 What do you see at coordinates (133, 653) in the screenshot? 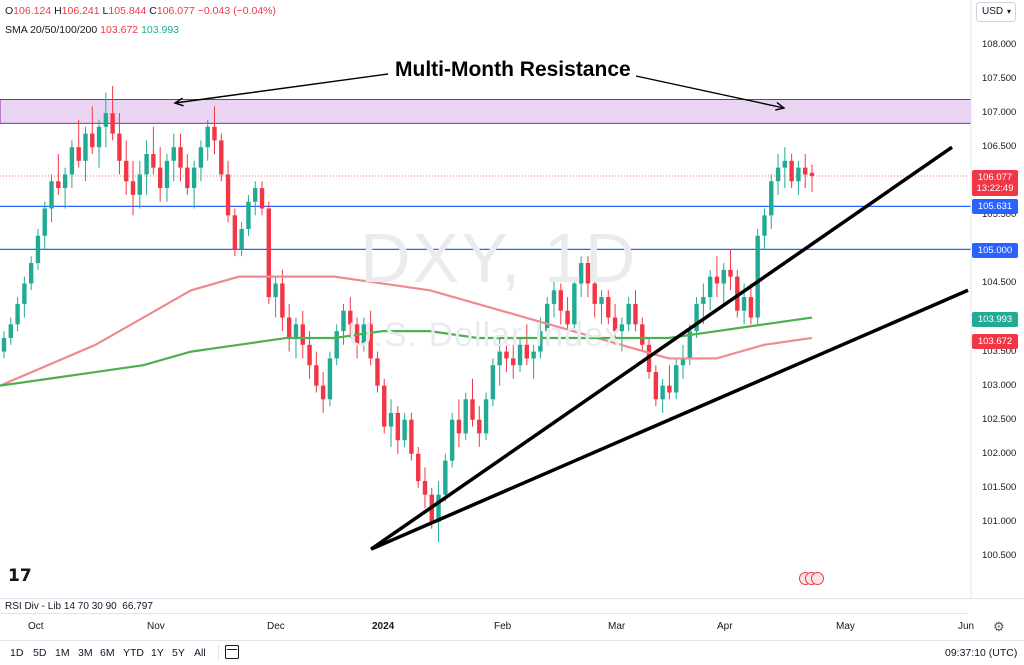
I see `range-button-ytd: YTD` at bounding box center [133, 653].